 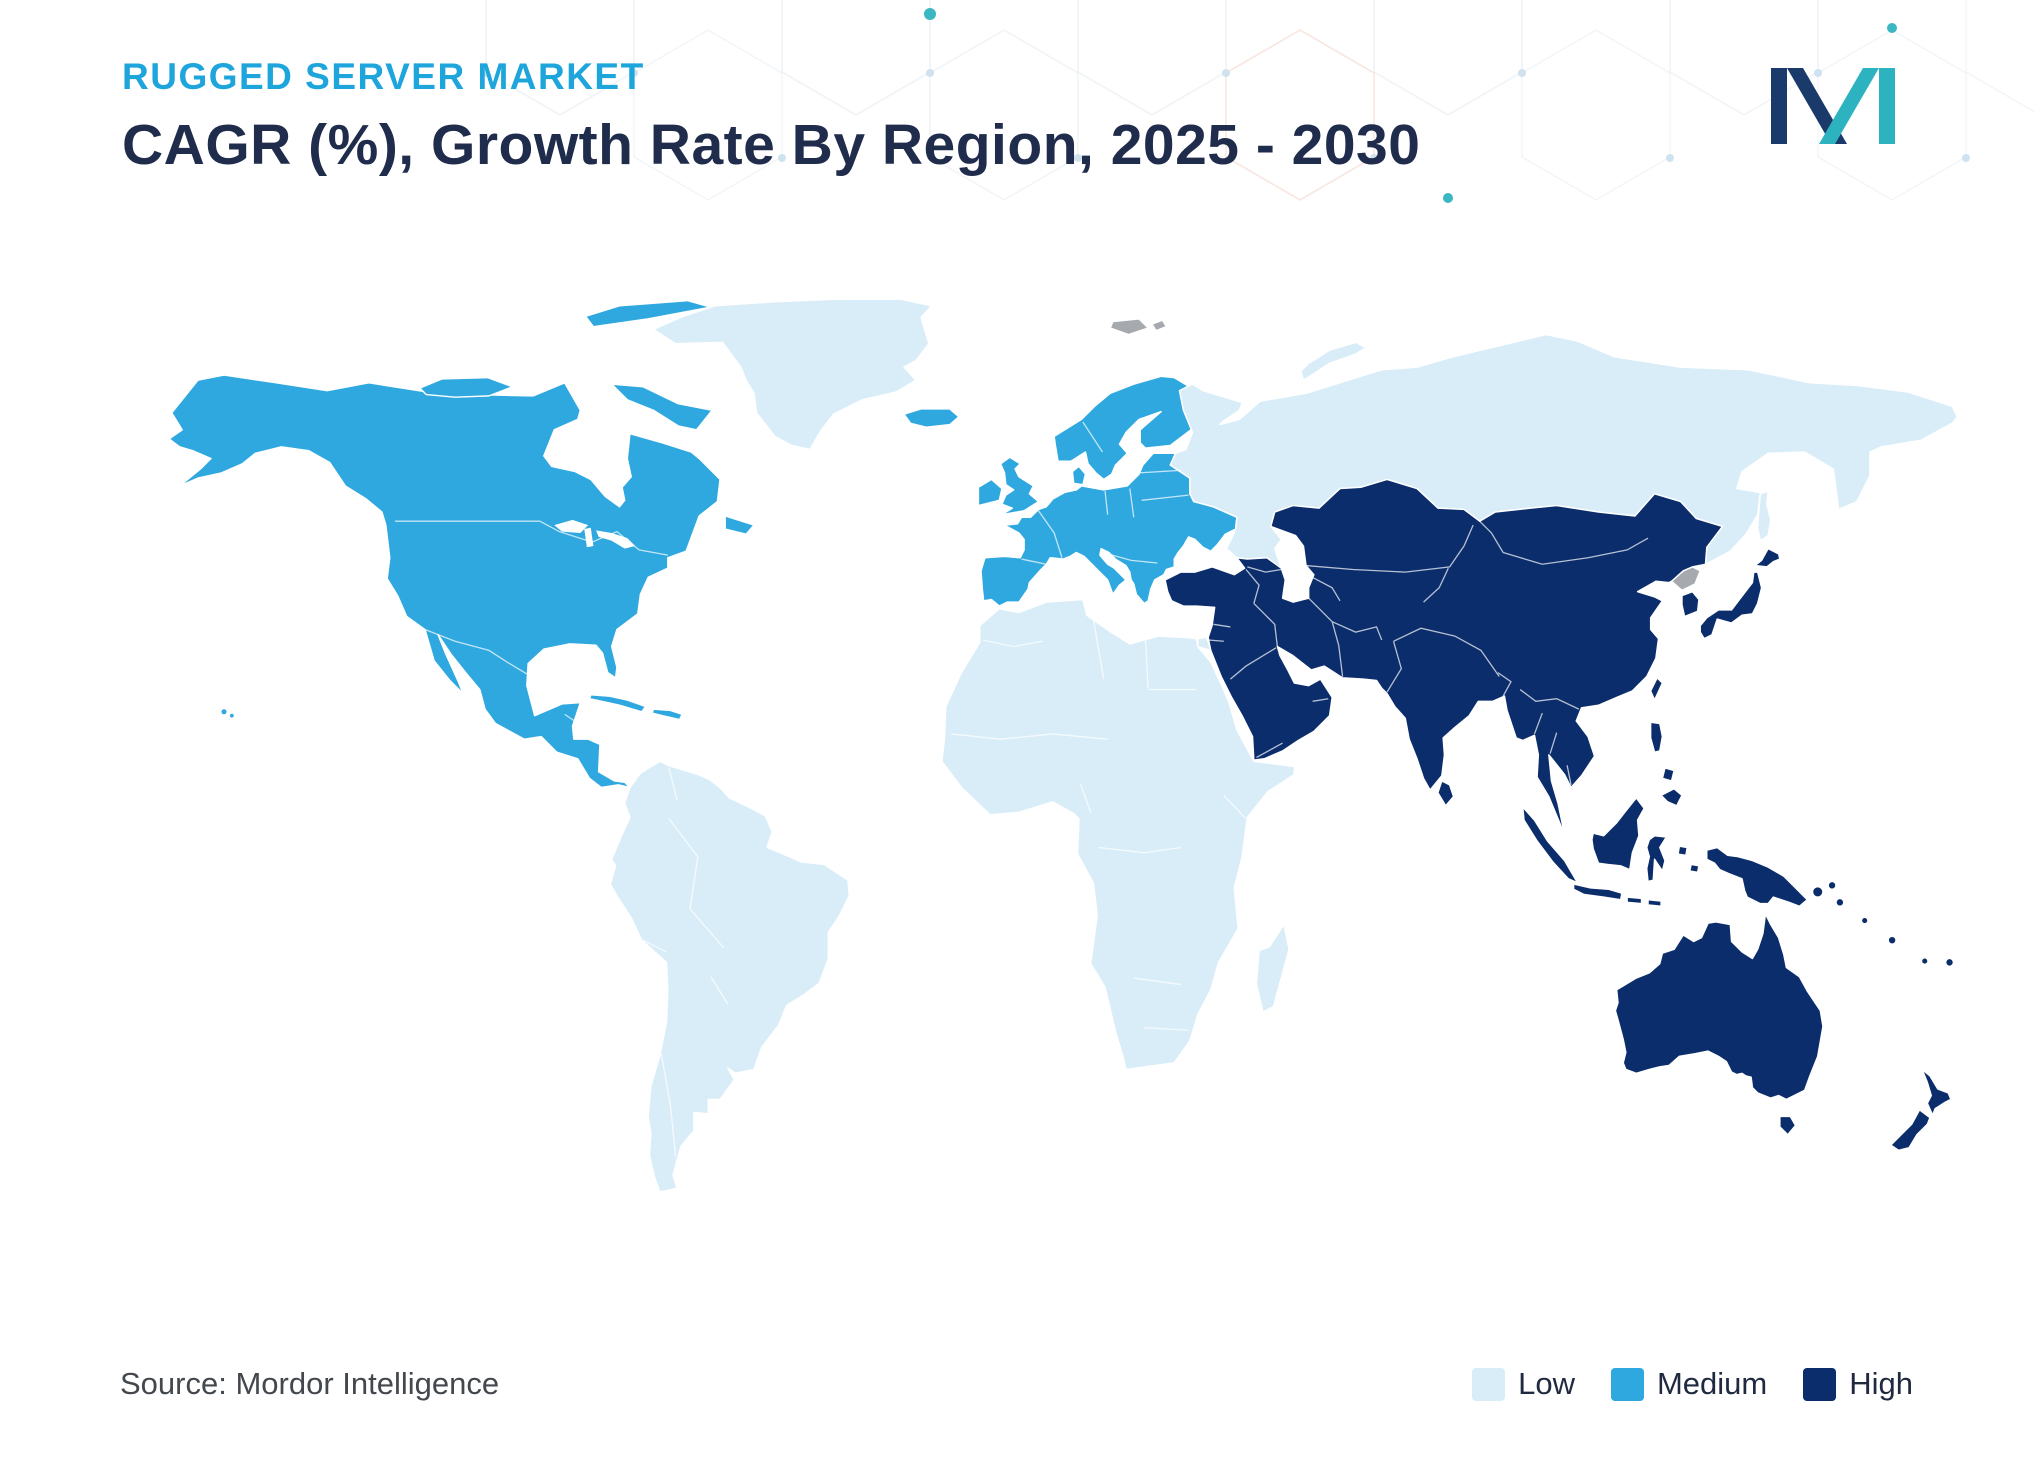 I want to click on region-svalbard, so click(x=1129, y=327).